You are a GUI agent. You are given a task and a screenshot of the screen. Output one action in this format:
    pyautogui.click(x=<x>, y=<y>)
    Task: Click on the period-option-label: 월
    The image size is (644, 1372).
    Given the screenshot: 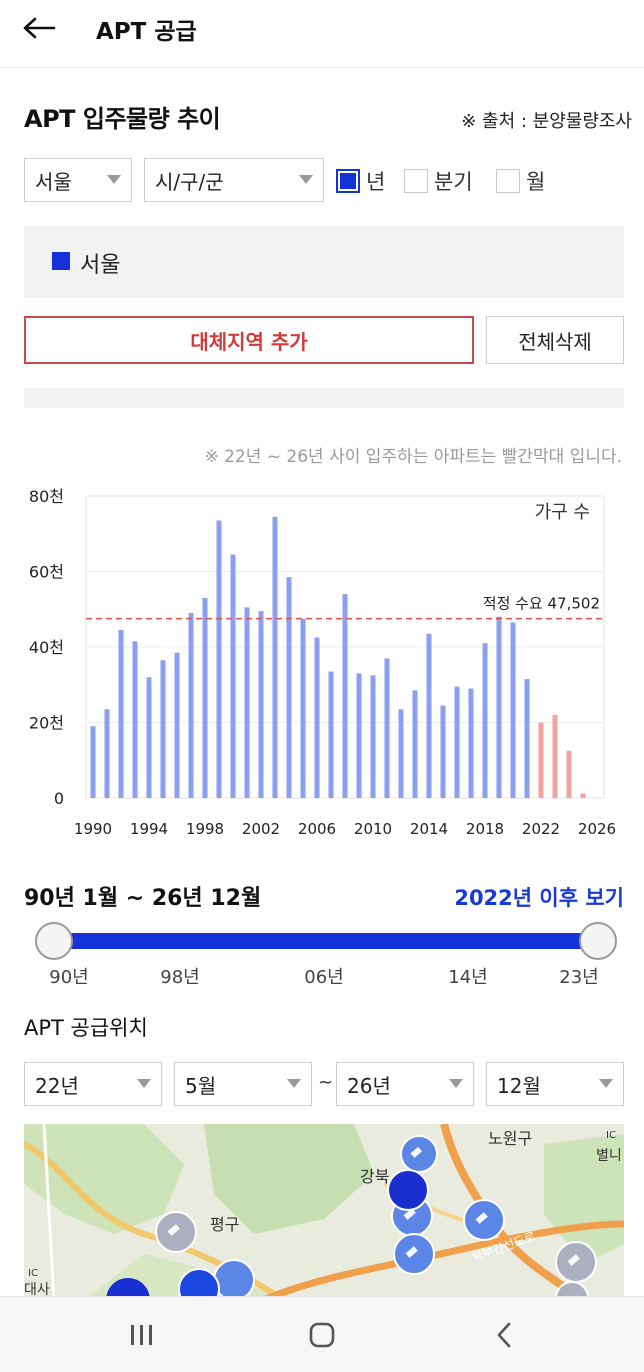 What is the action you would take?
    pyautogui.click(x=536, y=182)
    